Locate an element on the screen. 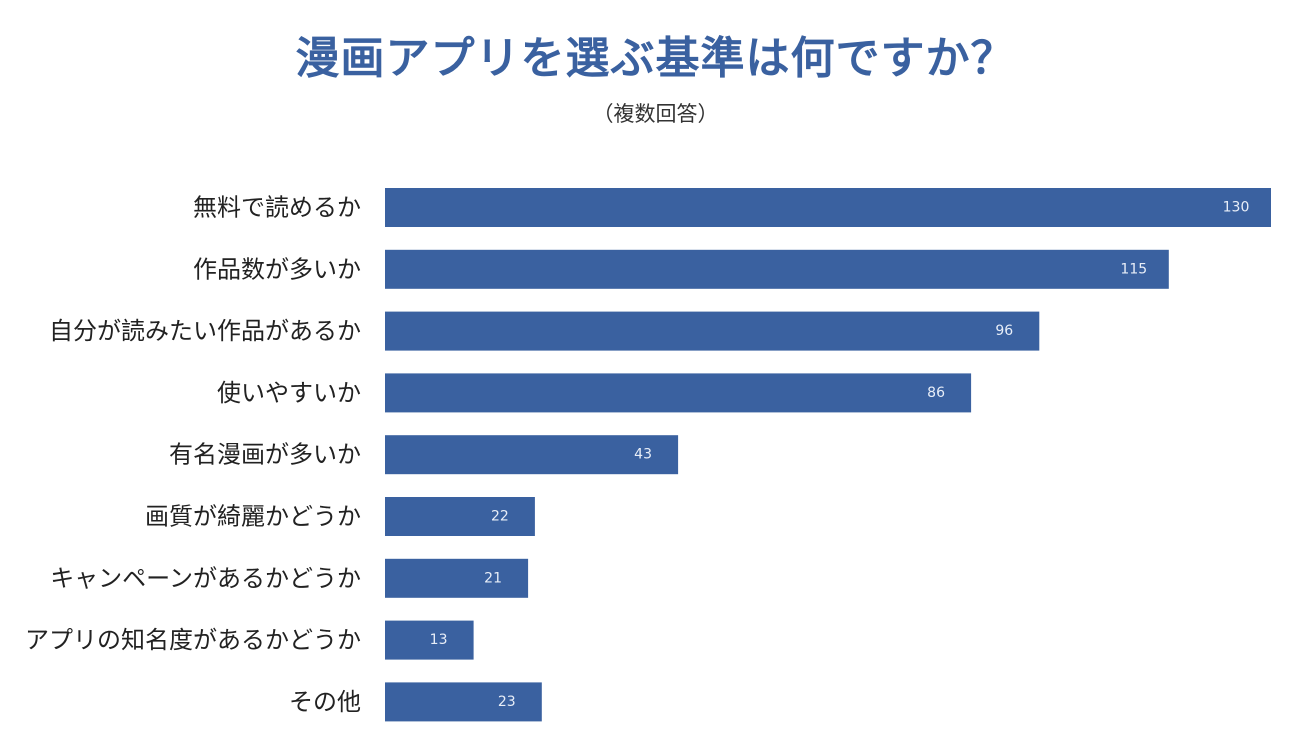 The width and height of the screenshot is (1311, 751). bar-row: 有名漫画が多いか 43 is located at coordinates (424, 455).